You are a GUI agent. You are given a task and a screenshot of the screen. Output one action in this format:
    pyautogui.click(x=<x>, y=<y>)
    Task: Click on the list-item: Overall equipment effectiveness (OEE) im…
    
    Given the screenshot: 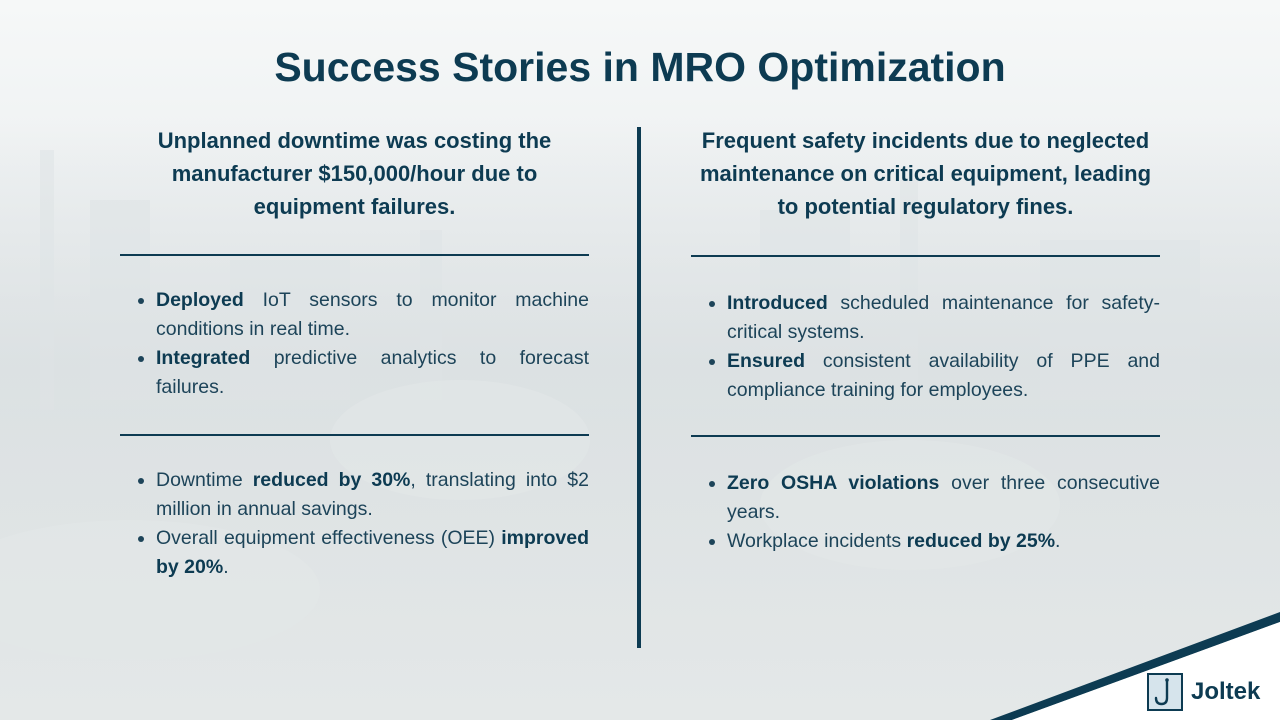 What is the action you would take?
    pyautogui.click(x=372, y=553)
    